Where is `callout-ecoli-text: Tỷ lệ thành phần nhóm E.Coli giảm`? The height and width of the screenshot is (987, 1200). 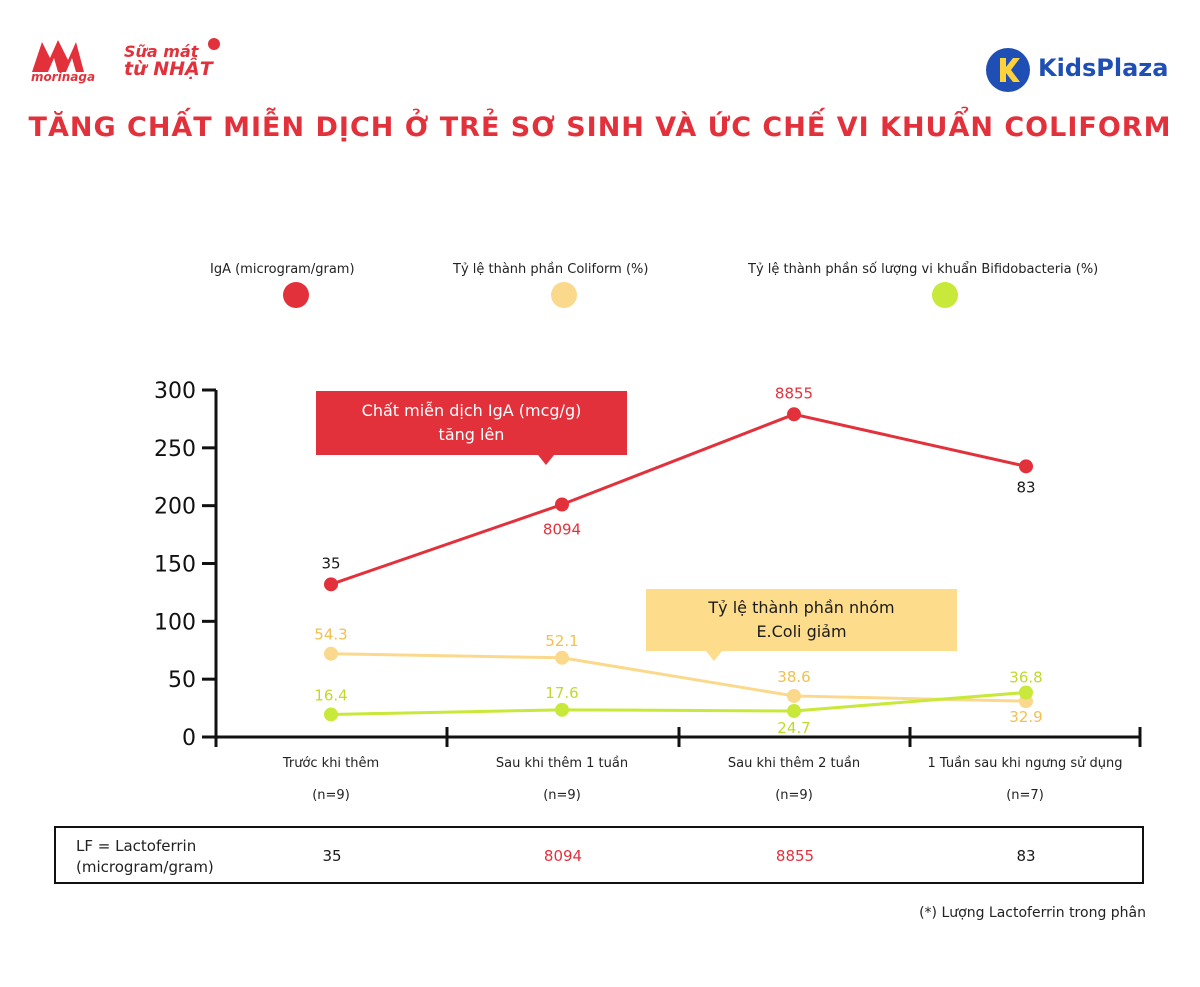 callout-ecoli-text: Tỷ lệ thành phần nhóm E.Coli giảm is located at coordinates (801, 619).